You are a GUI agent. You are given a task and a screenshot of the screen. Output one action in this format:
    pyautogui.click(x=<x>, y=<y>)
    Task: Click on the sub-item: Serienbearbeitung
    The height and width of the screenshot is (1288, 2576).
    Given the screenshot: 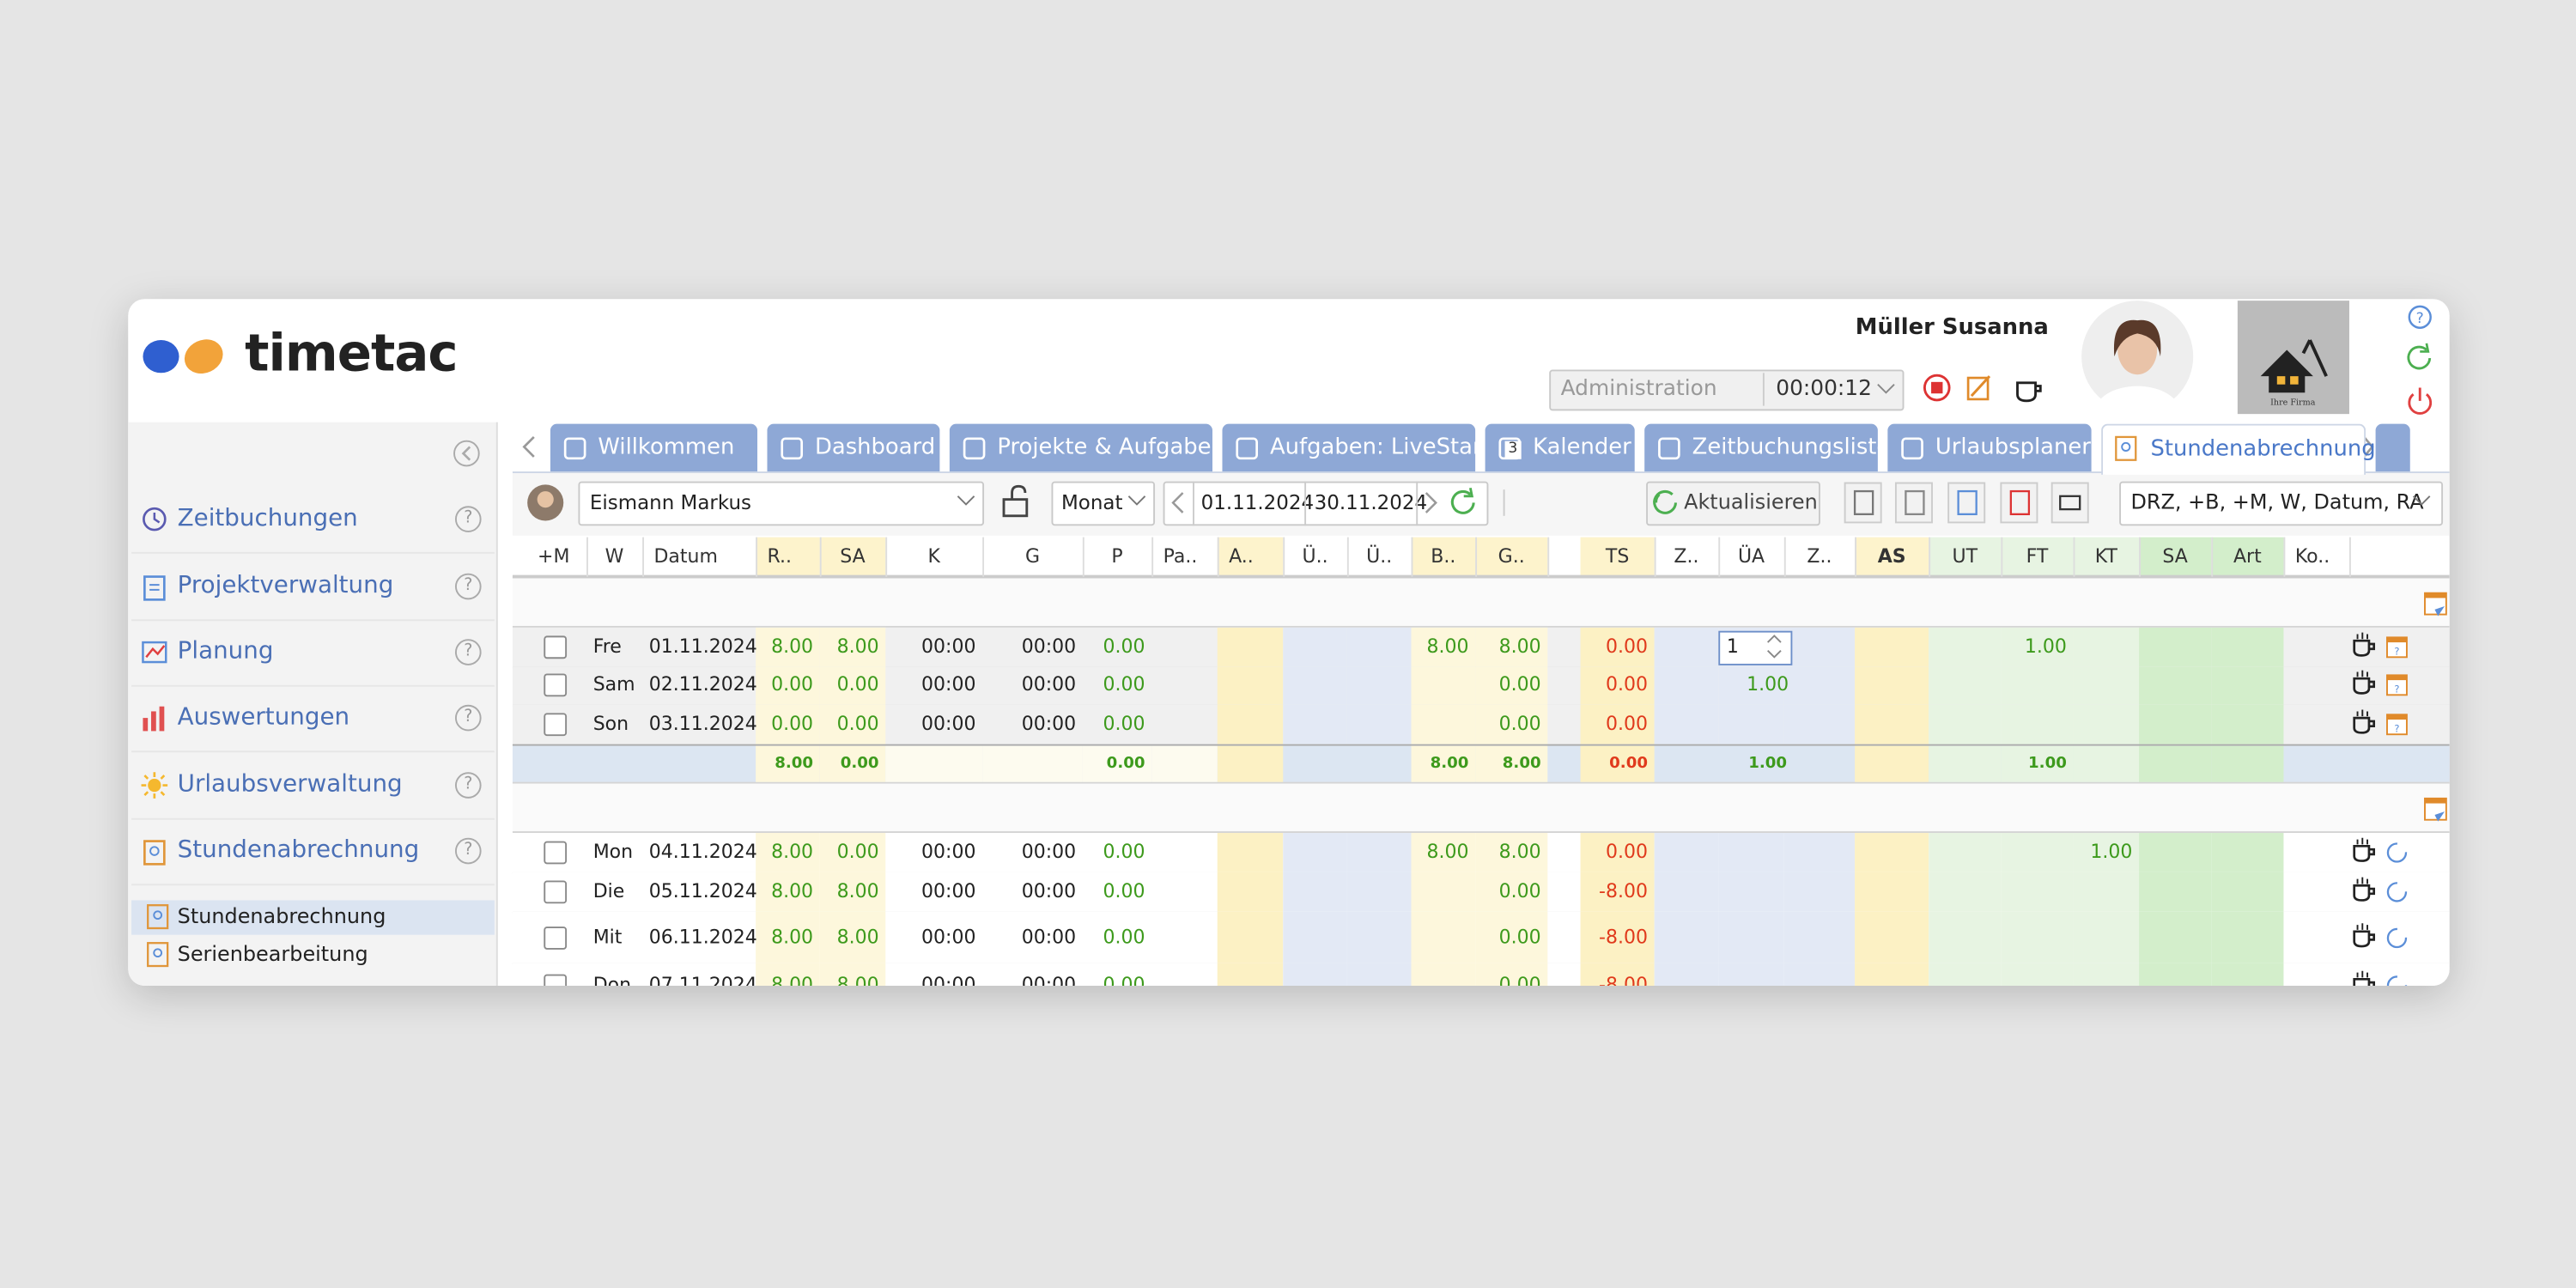 What is the action you would take?
    pyautogui.click(x=272, y=953)
    